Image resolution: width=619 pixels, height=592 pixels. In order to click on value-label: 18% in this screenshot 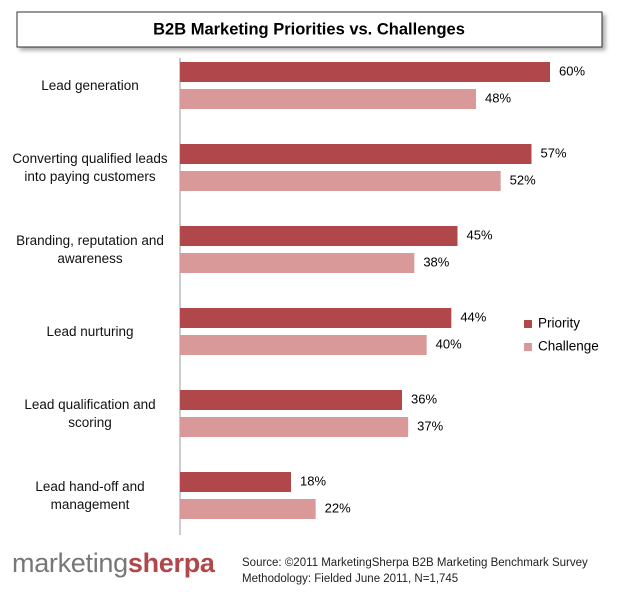, I will do `click(313, 480)`.